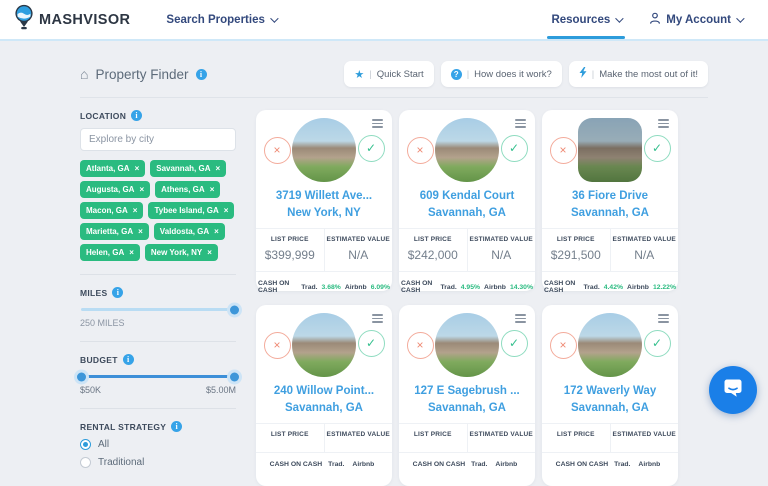  What do you see at coordinates (191, 210) in the screenshot?
I see `city-tag: Tybee Island, GA ×` at bounding box center [191, 210].